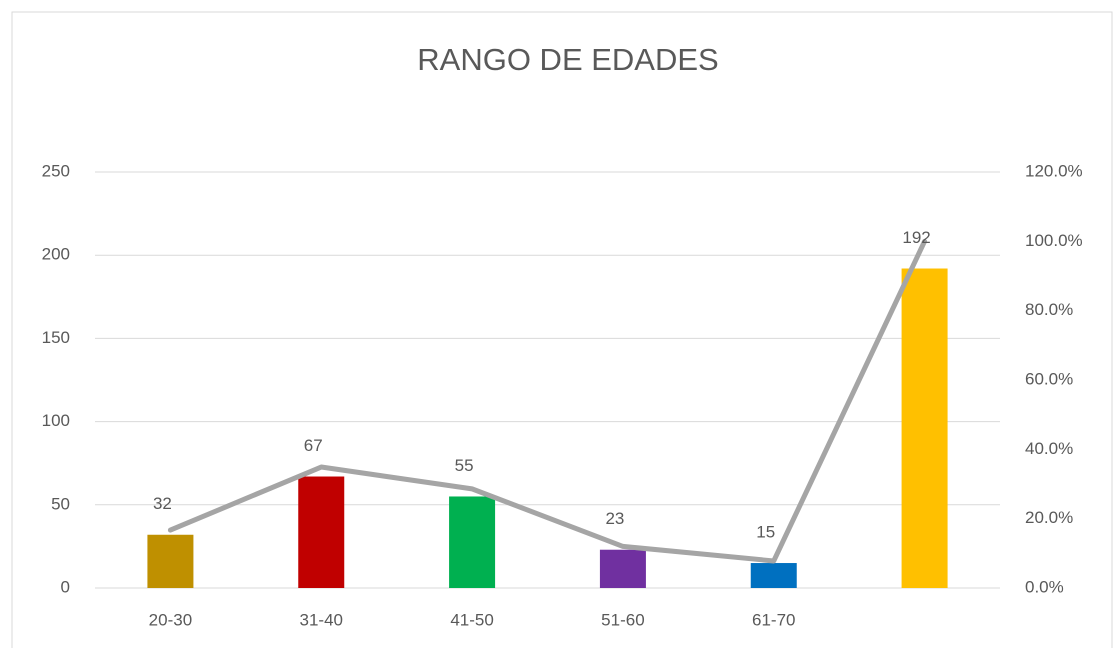  I want to click on y-tick-label: 0, so click(65, 586).